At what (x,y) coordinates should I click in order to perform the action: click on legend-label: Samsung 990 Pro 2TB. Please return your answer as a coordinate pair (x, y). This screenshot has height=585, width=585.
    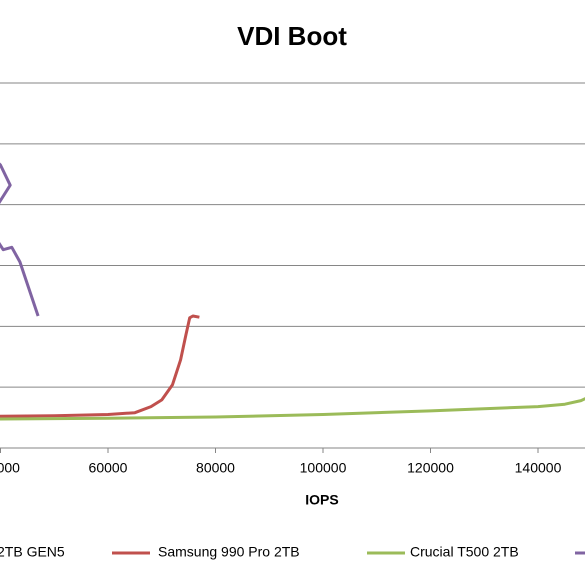
    Looking at the image, I should click on (229, 552).